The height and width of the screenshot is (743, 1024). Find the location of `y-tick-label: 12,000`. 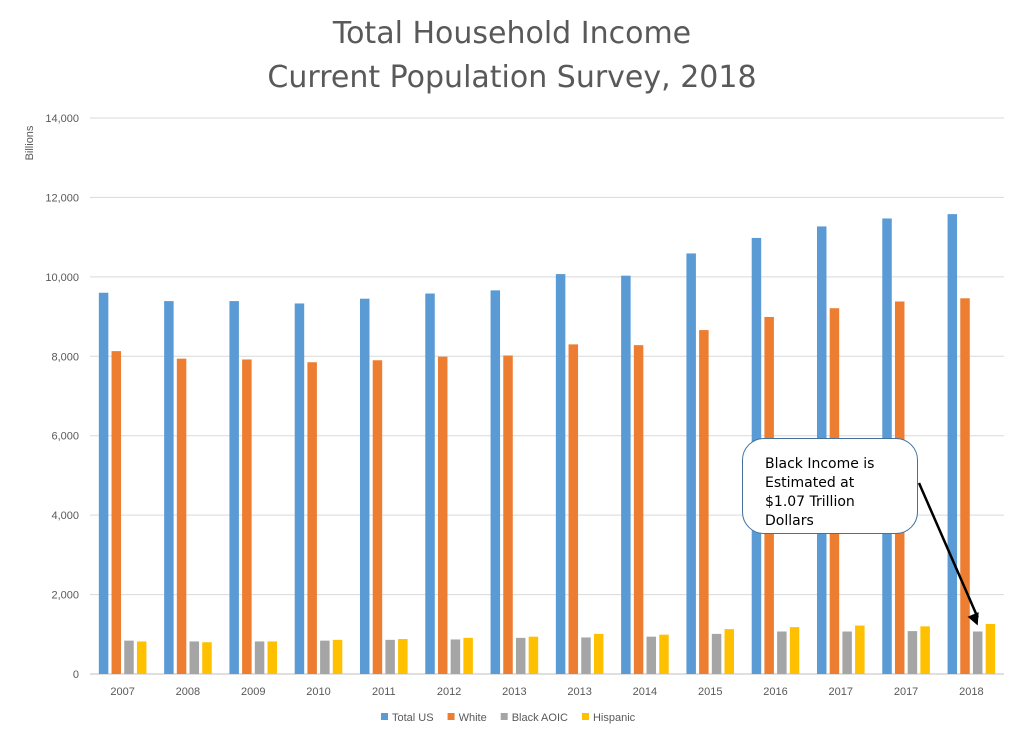

y-tick-label: 12,000 is located at coordinates (62, 198).